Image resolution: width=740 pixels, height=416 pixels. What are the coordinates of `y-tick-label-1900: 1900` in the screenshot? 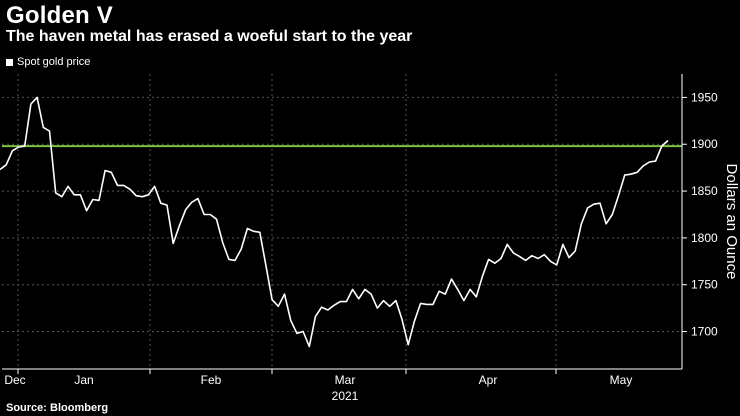 It's located at (704, 144).